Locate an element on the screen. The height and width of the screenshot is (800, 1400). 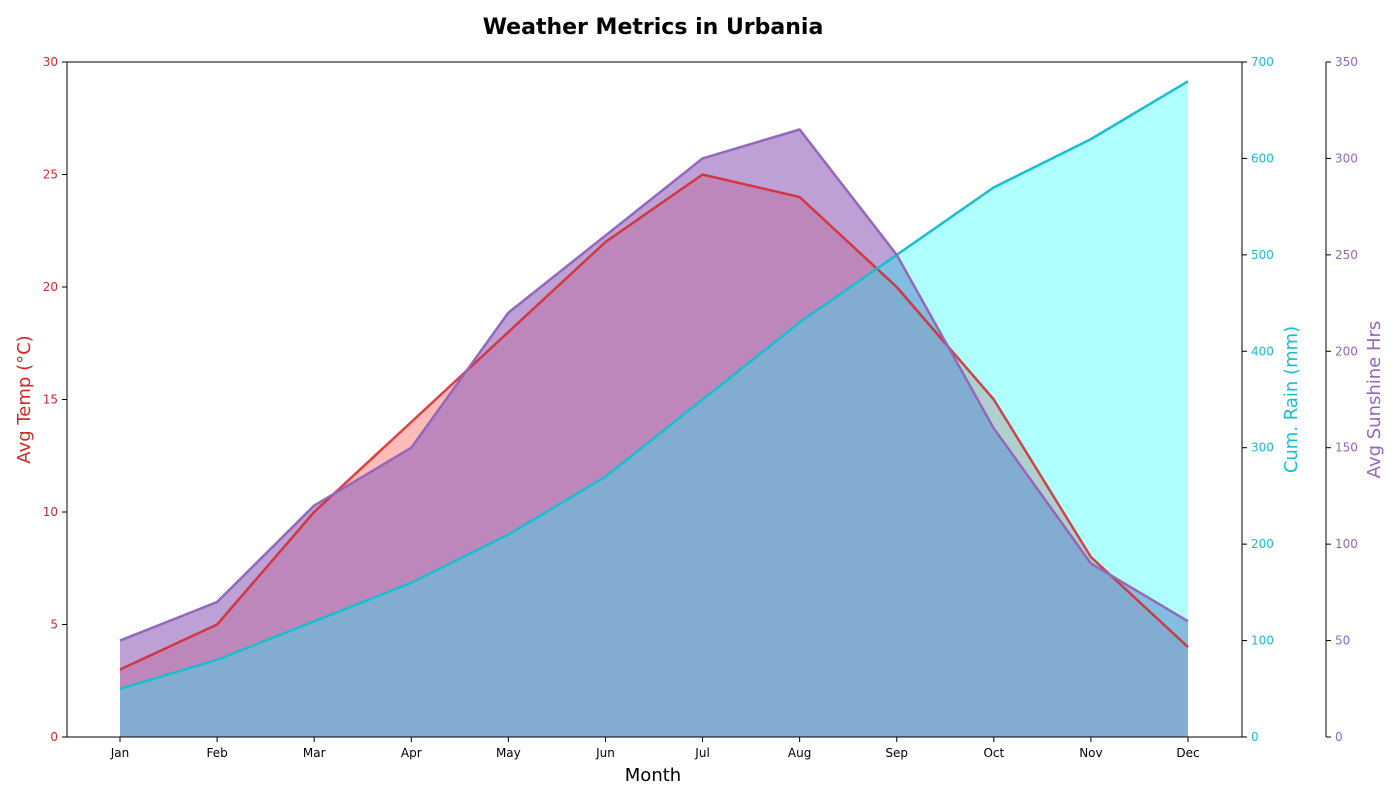
y-tick-label: 250 is located at coordinates (1346, 255).